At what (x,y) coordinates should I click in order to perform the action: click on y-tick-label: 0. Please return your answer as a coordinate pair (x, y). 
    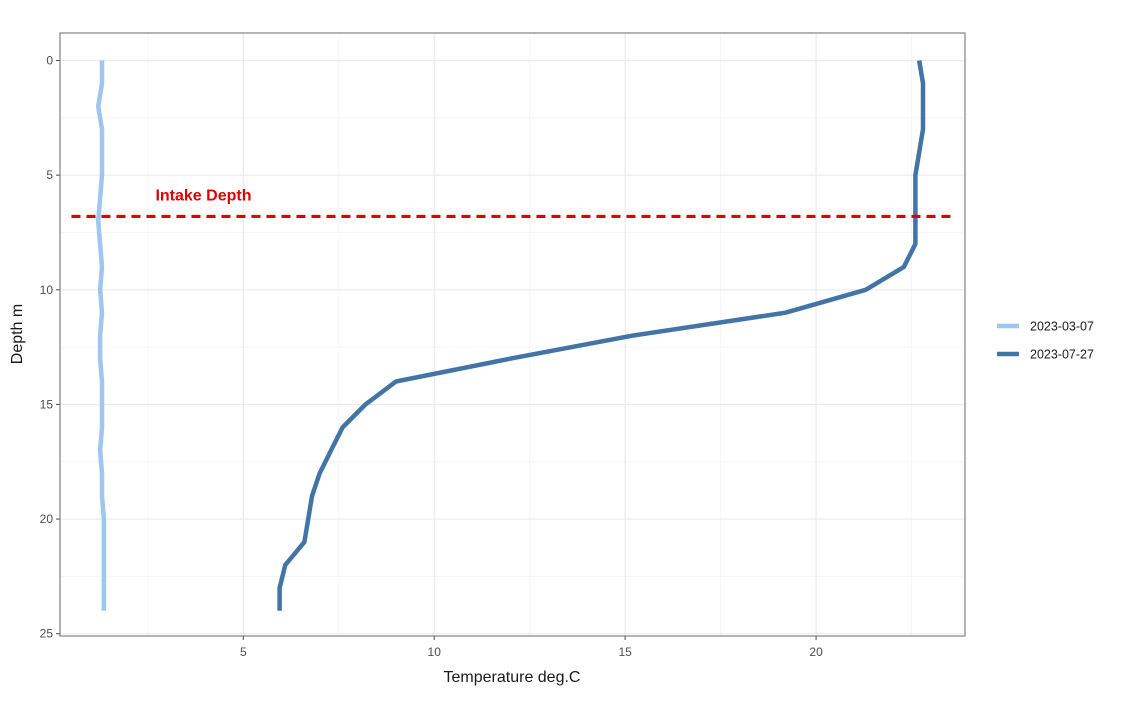
    Looking at the image, I should click on (49, 61).